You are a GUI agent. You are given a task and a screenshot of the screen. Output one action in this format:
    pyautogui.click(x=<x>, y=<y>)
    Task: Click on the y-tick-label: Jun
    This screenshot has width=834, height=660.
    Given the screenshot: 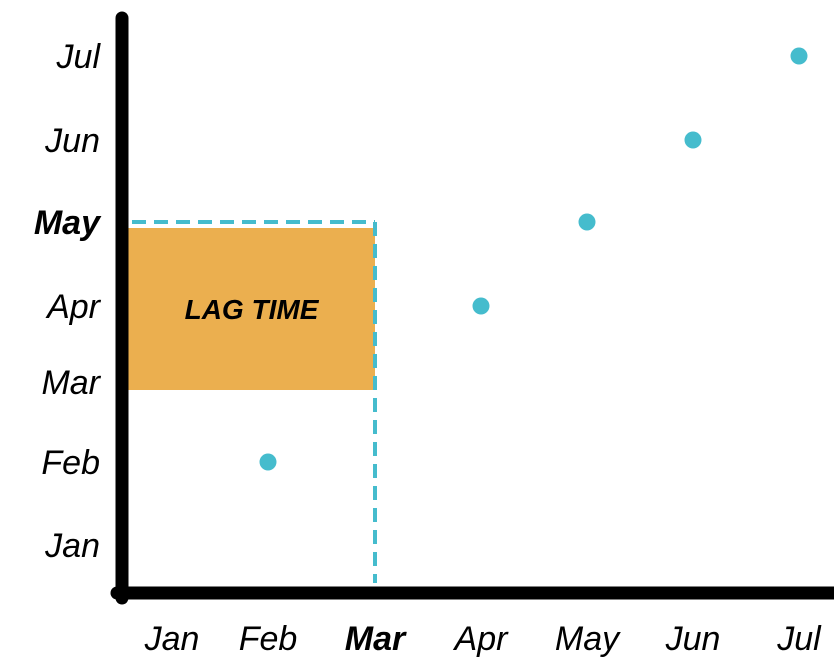 What is the action you would take?
    pyautogui.click(x=72, y=141)
    